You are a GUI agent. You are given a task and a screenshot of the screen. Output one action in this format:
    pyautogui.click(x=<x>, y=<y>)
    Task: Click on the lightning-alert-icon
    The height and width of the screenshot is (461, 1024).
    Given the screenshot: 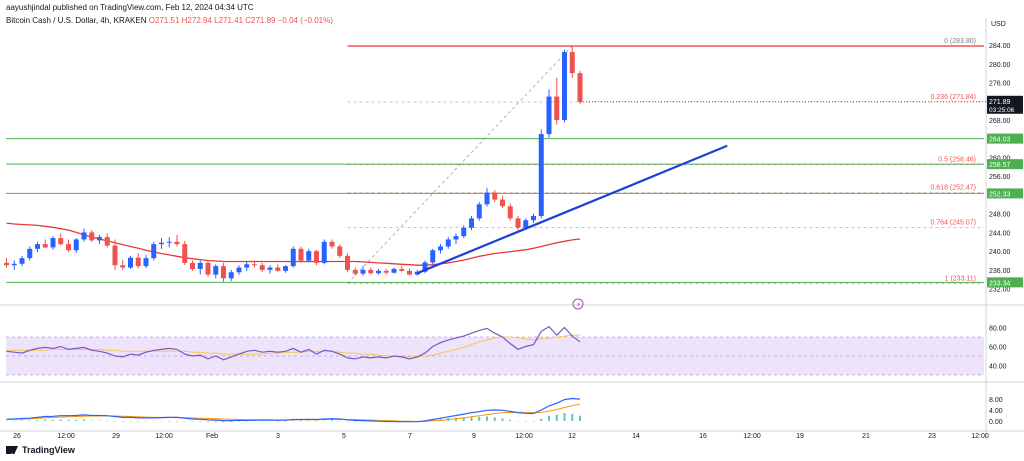 What is the action you would take?
    pyautogui.click(x=578, y=304)
    